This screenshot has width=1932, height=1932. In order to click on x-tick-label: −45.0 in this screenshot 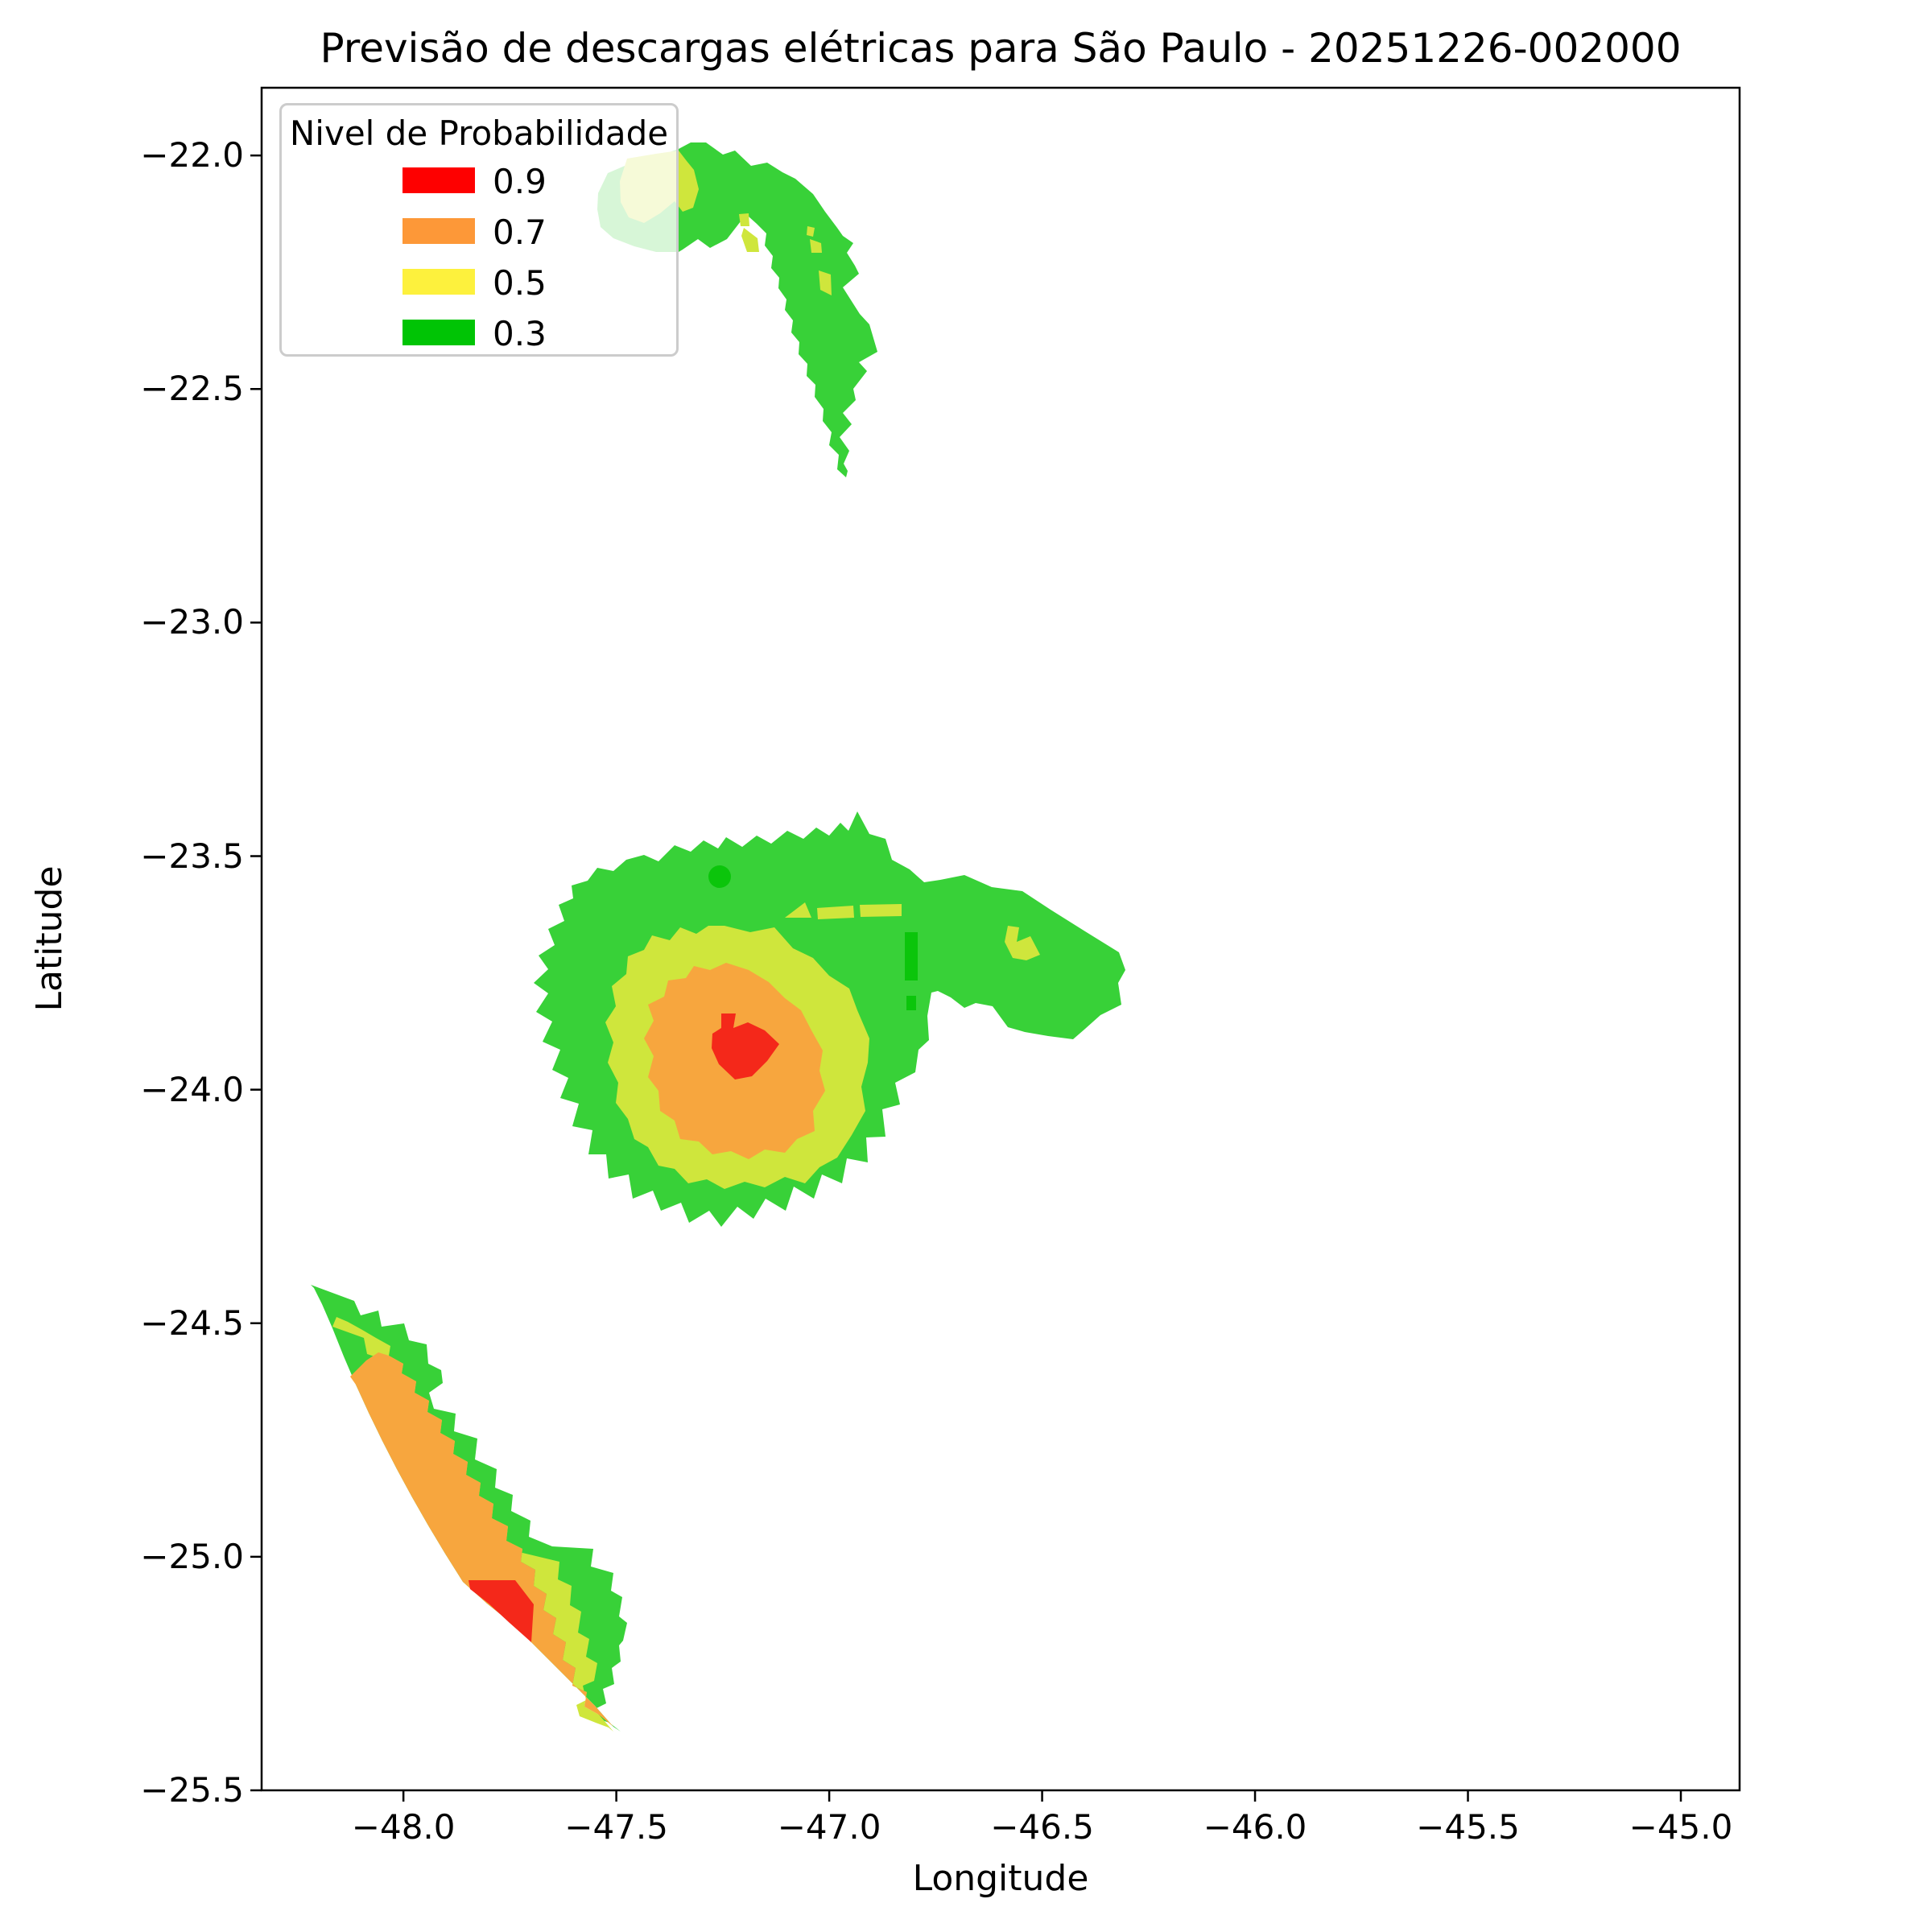, I will do `click(1681, 1827)`.